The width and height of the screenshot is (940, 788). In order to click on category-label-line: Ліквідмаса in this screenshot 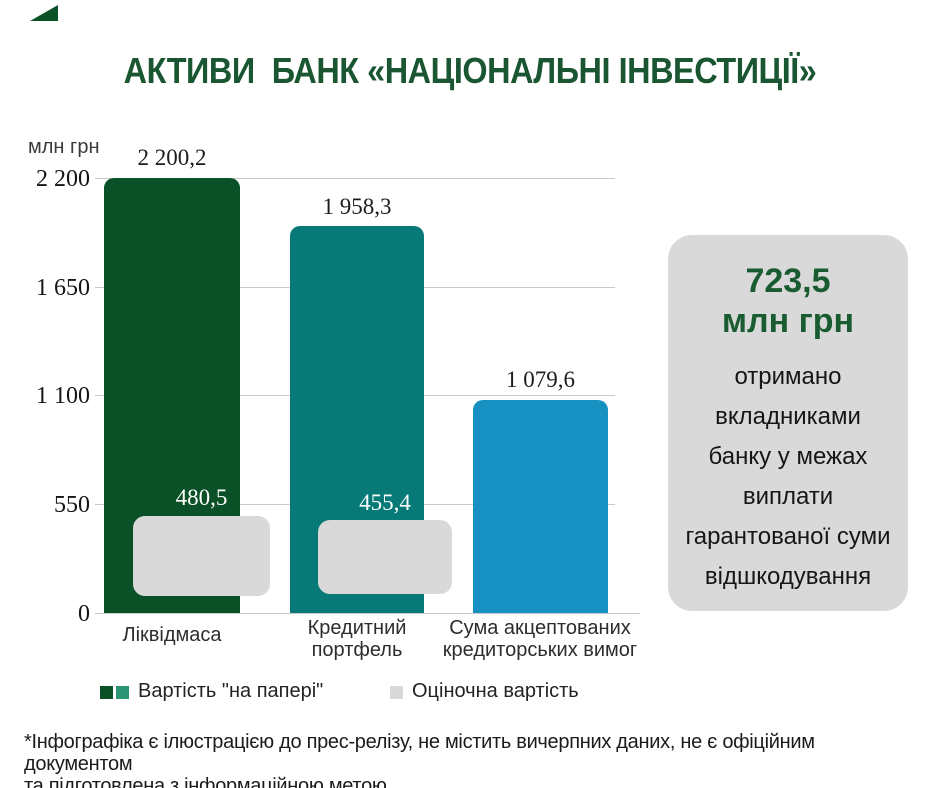, I will do `click(172, 635)`.